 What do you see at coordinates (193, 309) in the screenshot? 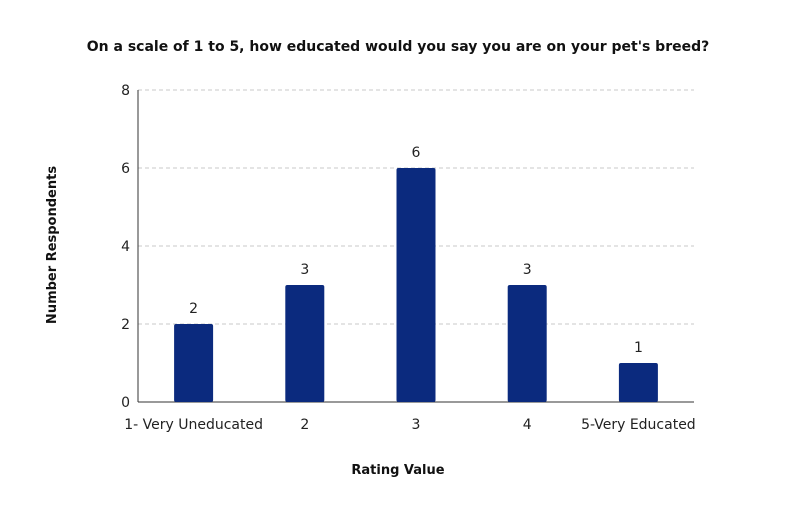
I see `data-label: 2` at bounding box center [193, 309].